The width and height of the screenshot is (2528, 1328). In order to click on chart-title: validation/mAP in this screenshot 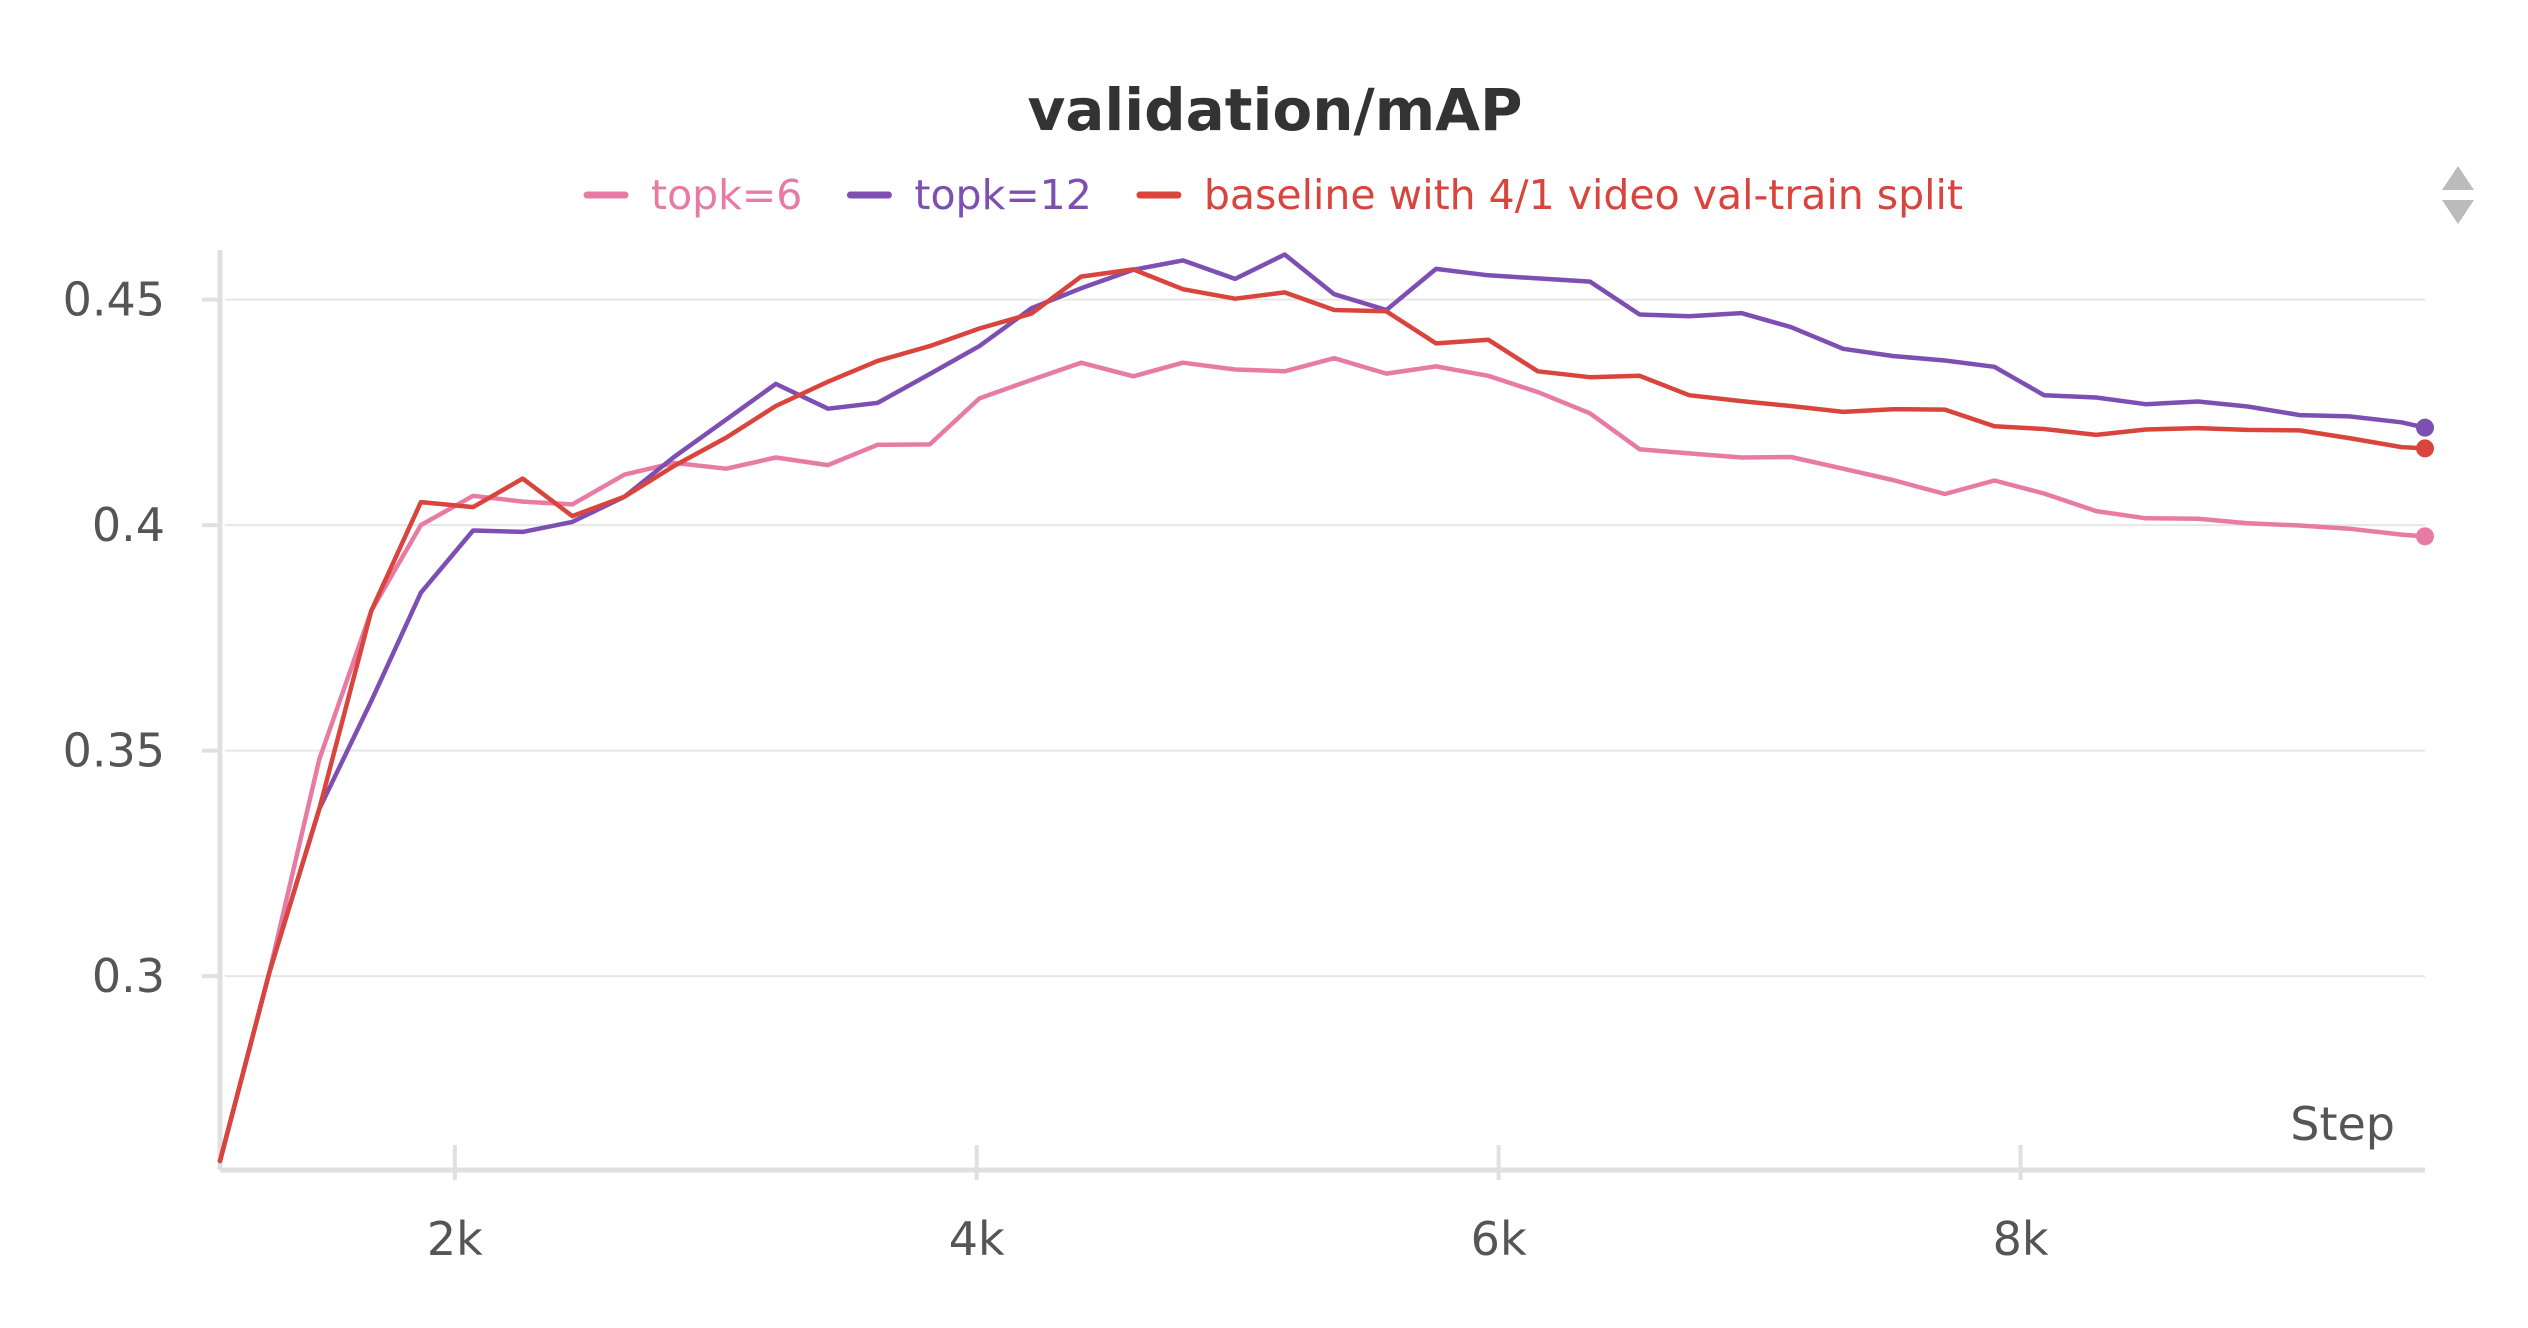, I will do `click(1274, 110)`.